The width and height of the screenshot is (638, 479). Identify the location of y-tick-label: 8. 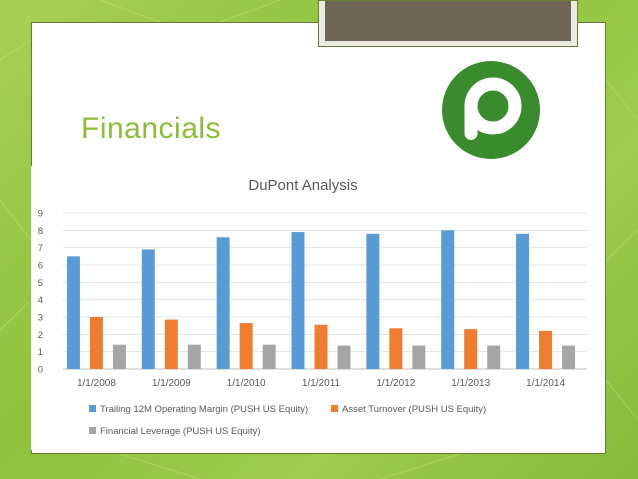
(40, 231).